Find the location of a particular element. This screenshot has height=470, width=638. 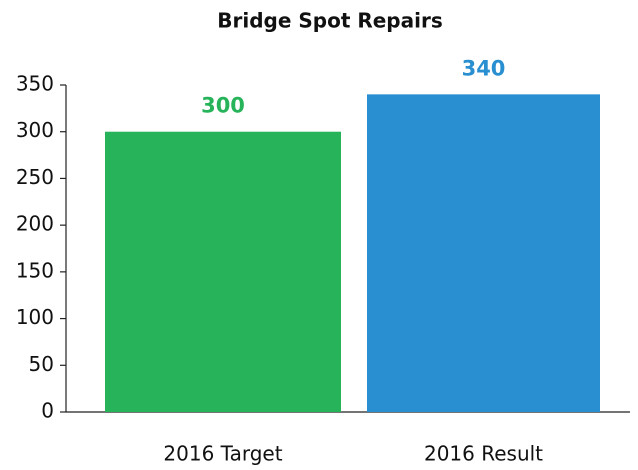

x-tick-label: 2016 Target is located at coordinates (222, 454).